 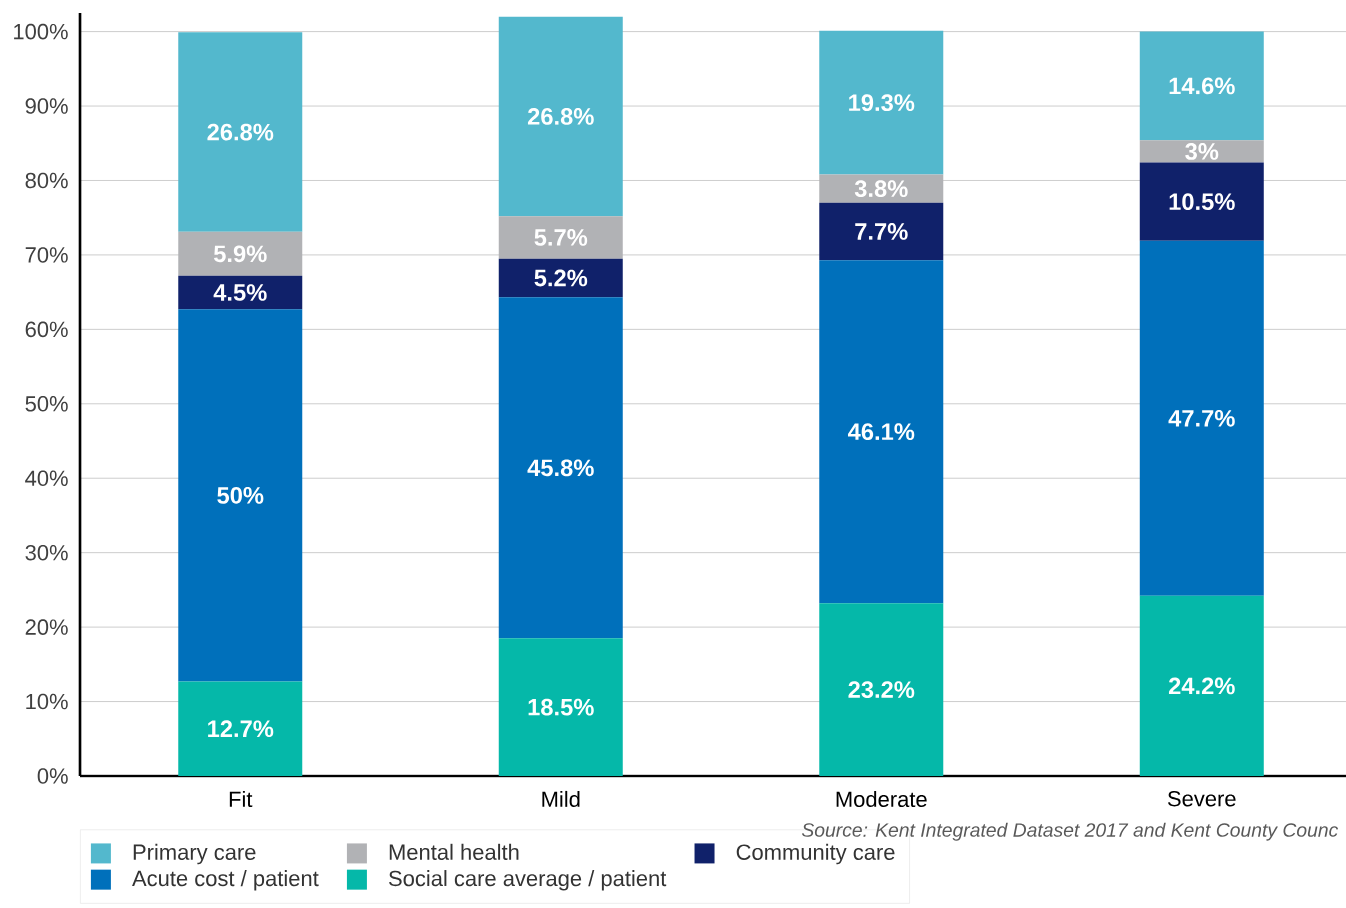 I want to click on y-tick-label: 90%, so click(x=46, y=106).